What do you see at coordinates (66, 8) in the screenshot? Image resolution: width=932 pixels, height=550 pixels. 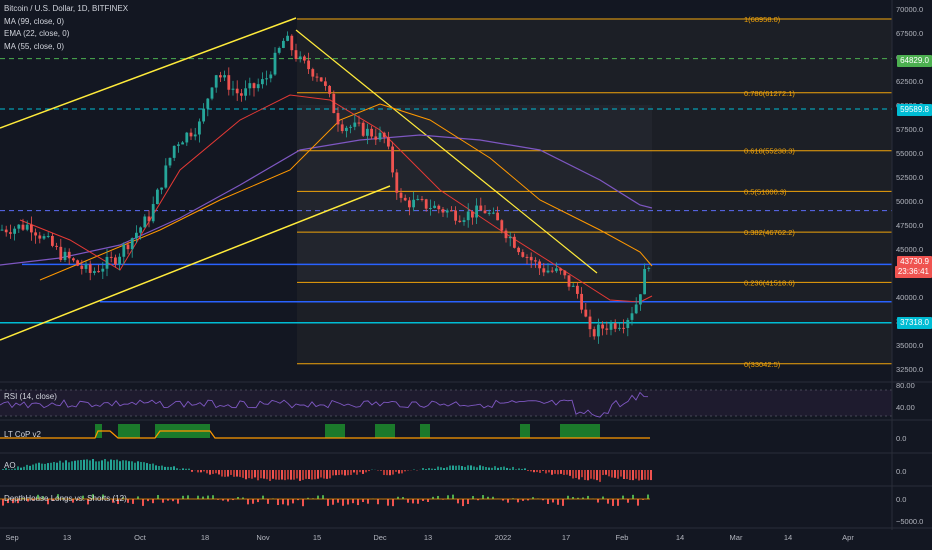 I see `symbol-title: Bitcoin / U.S. Dollar, 1D, BITFINEX` at bounding box center [66, 8].